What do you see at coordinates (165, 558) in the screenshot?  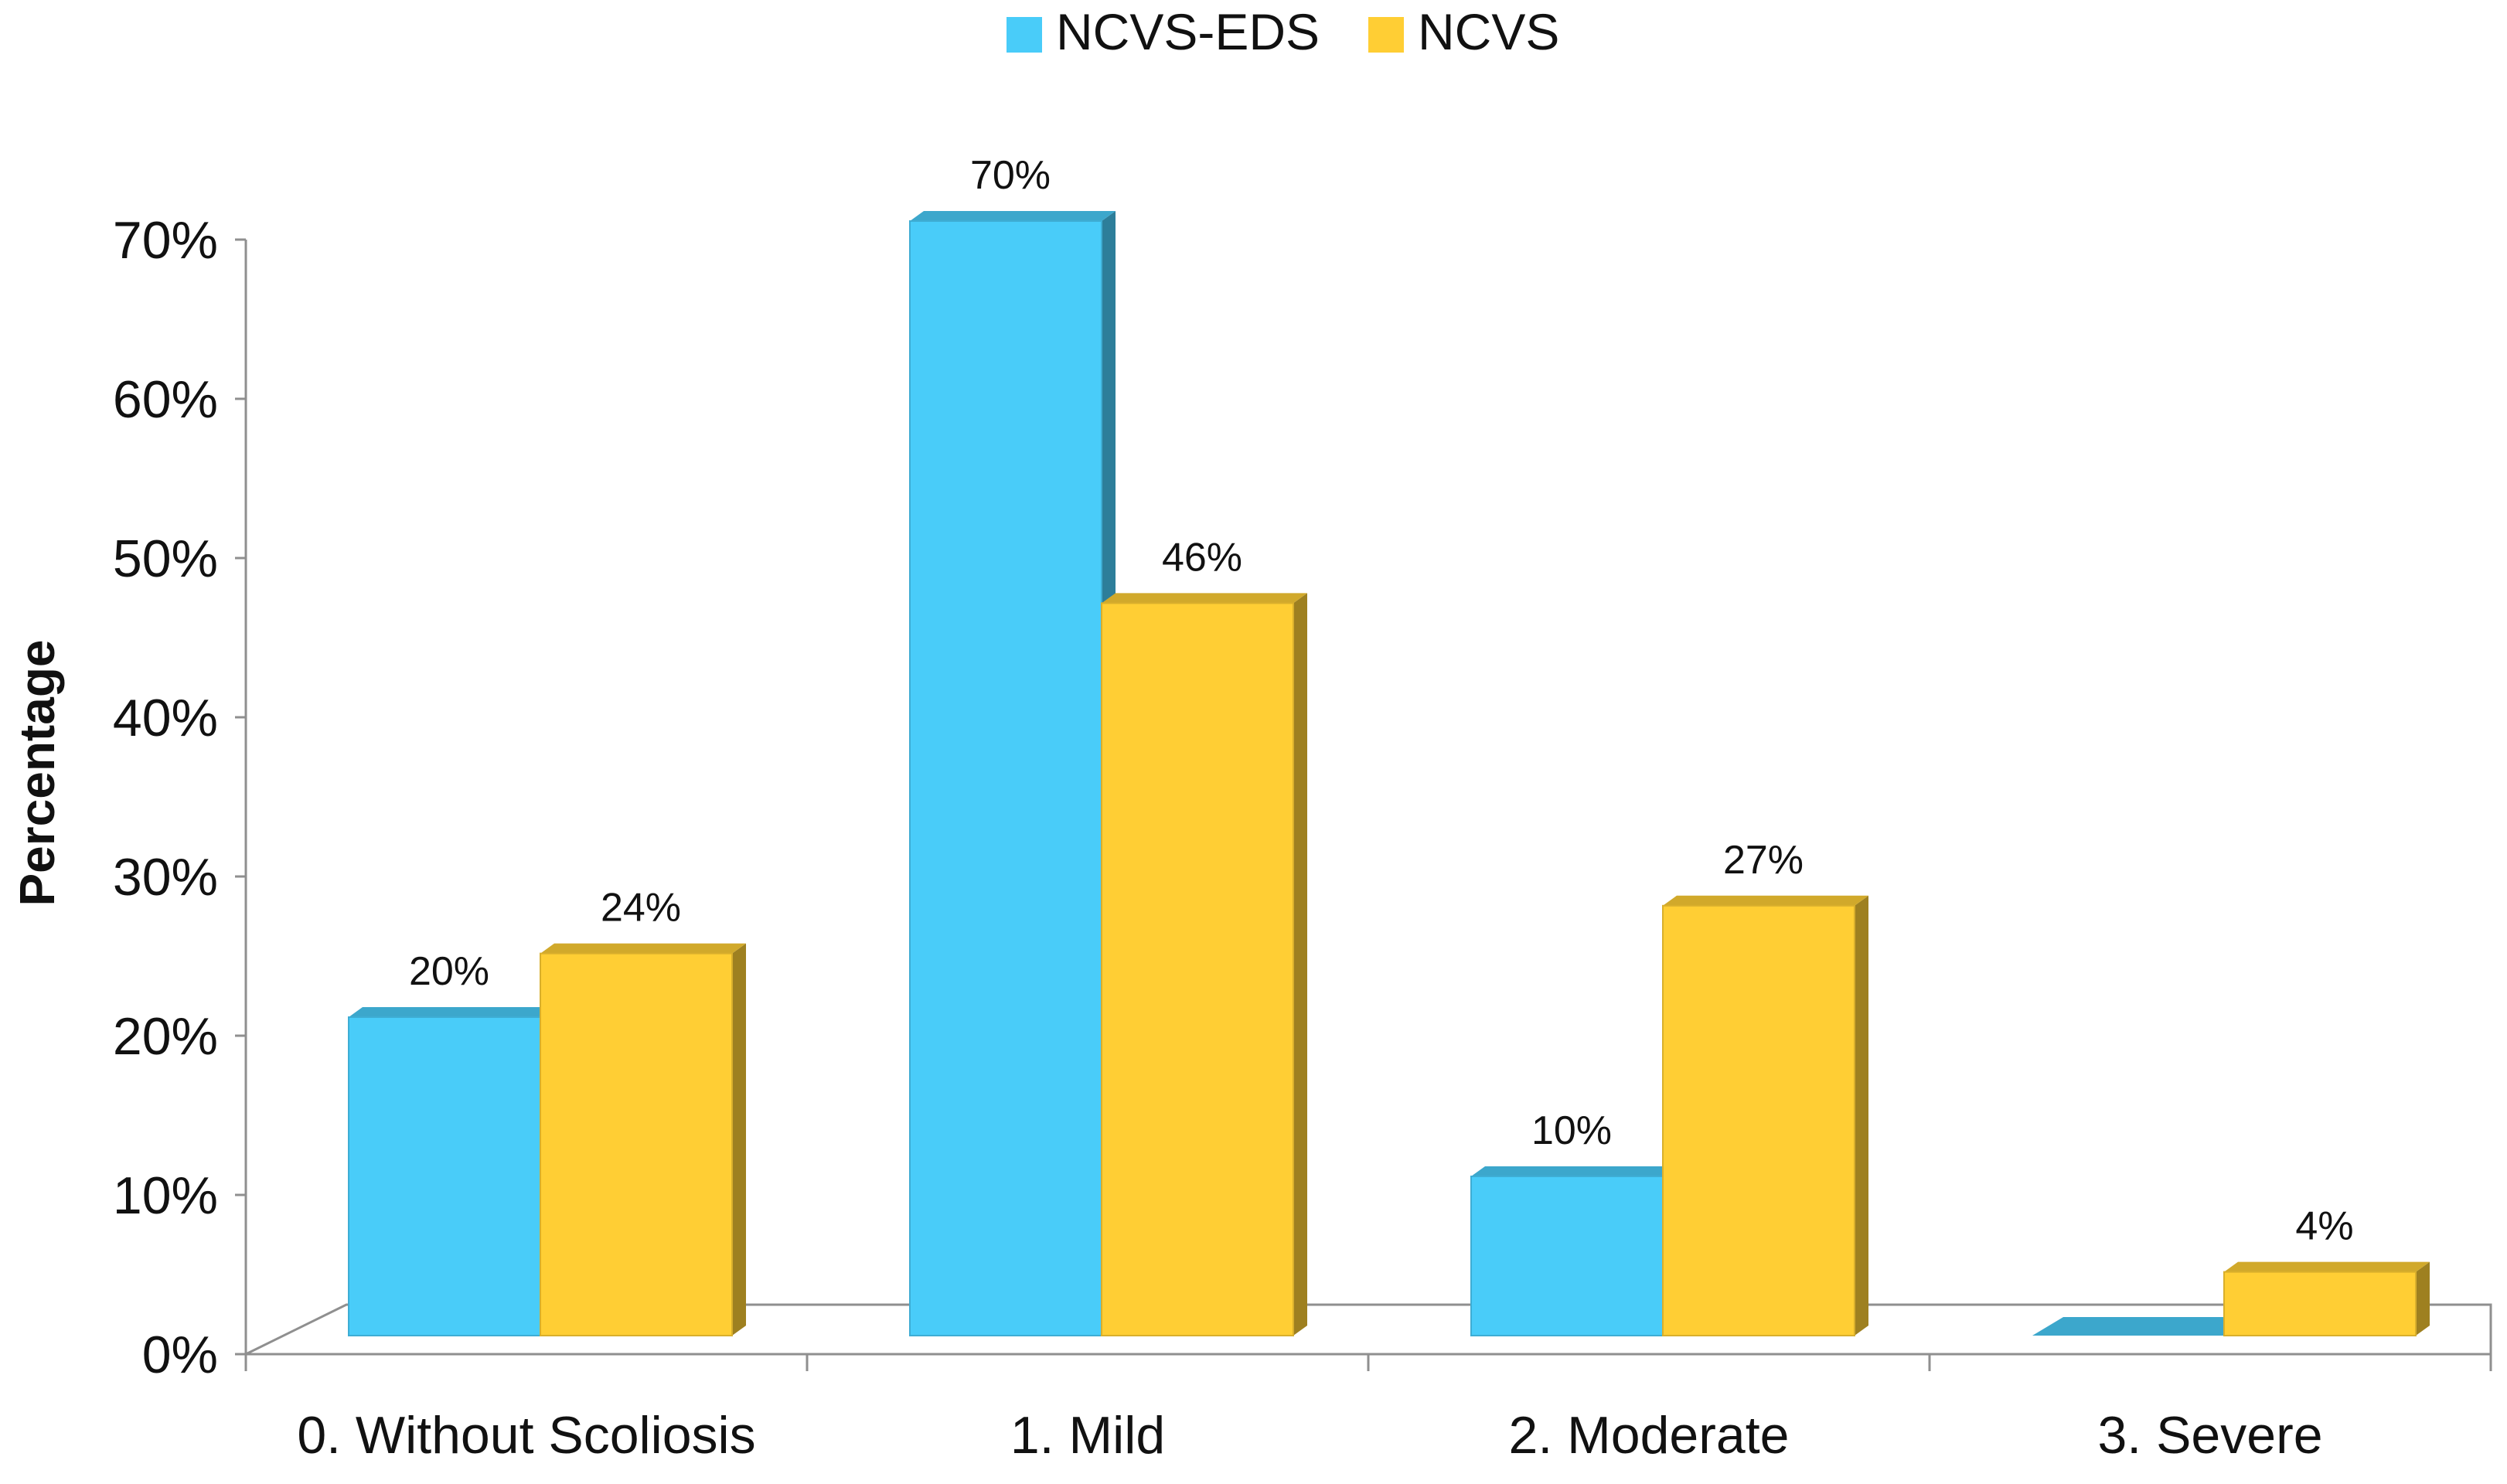 I see `y-tick-label: 50%` at bounding box center [165, 558].